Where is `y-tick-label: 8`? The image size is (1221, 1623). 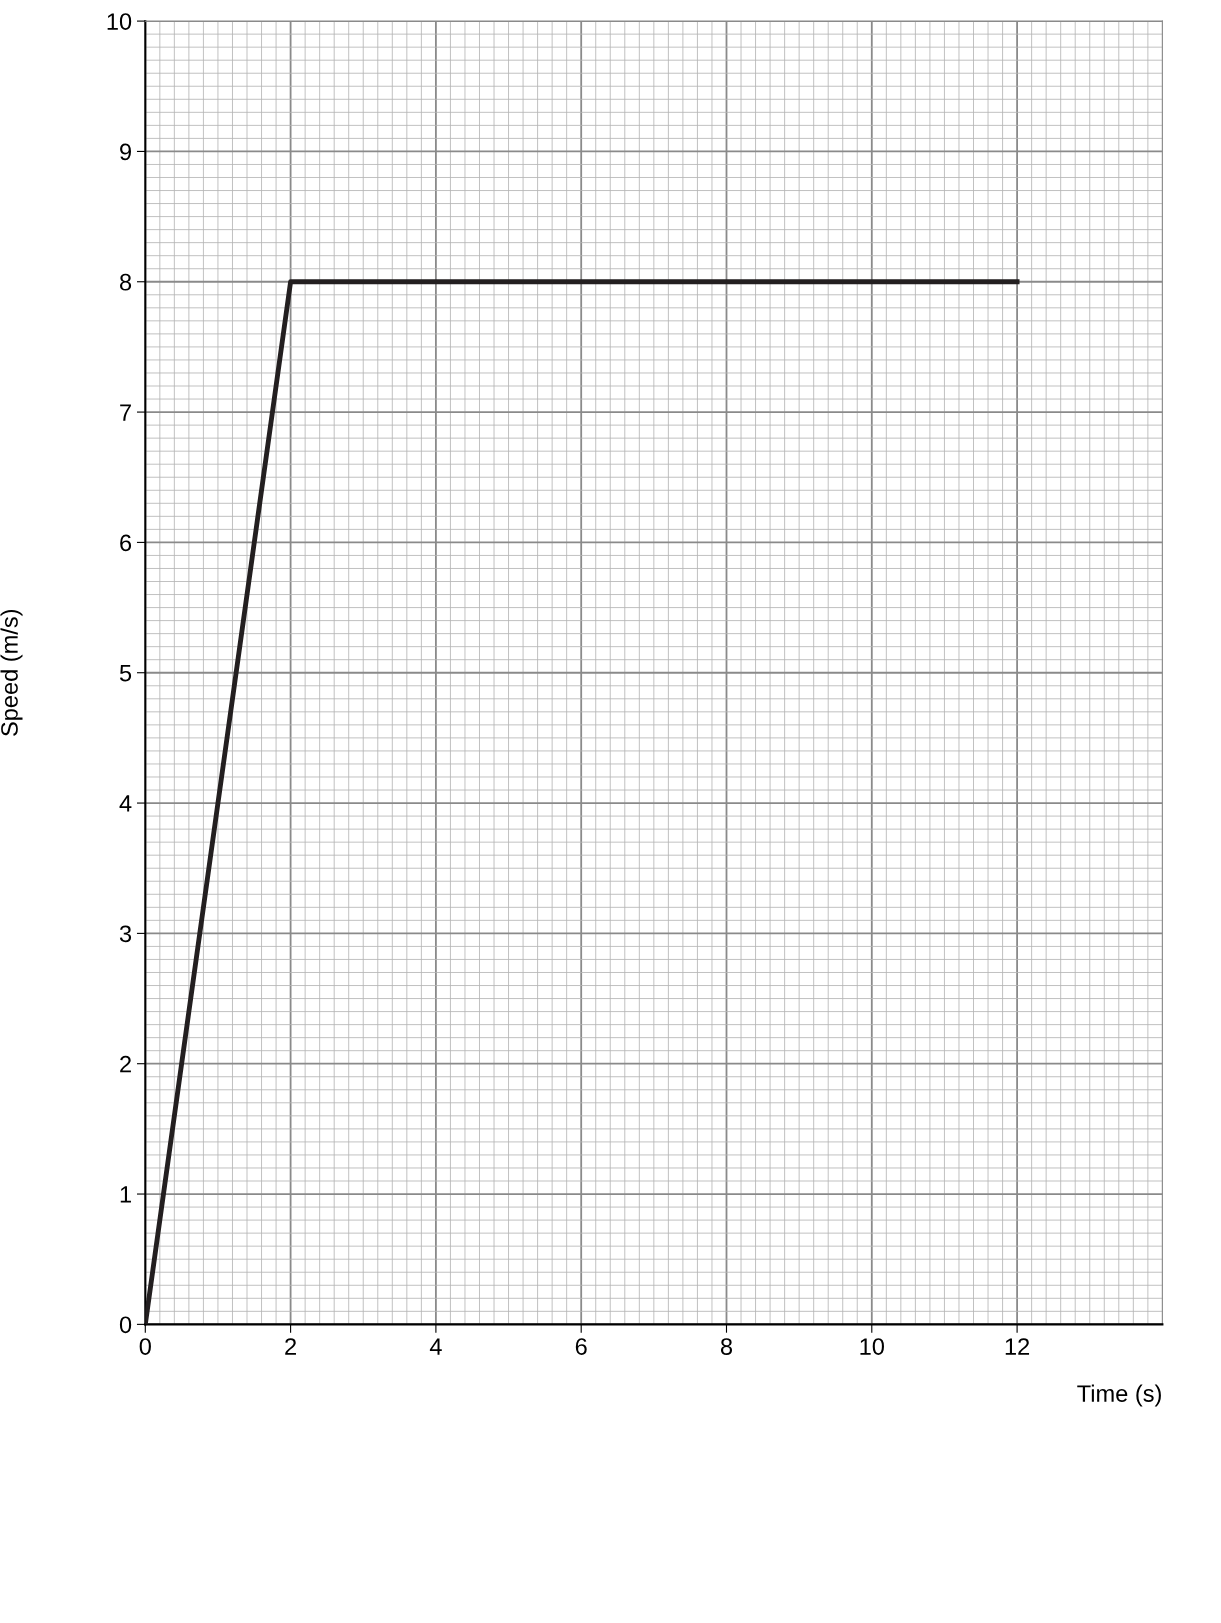
y-tick-label: 8 is located at coordinates (126, 282).